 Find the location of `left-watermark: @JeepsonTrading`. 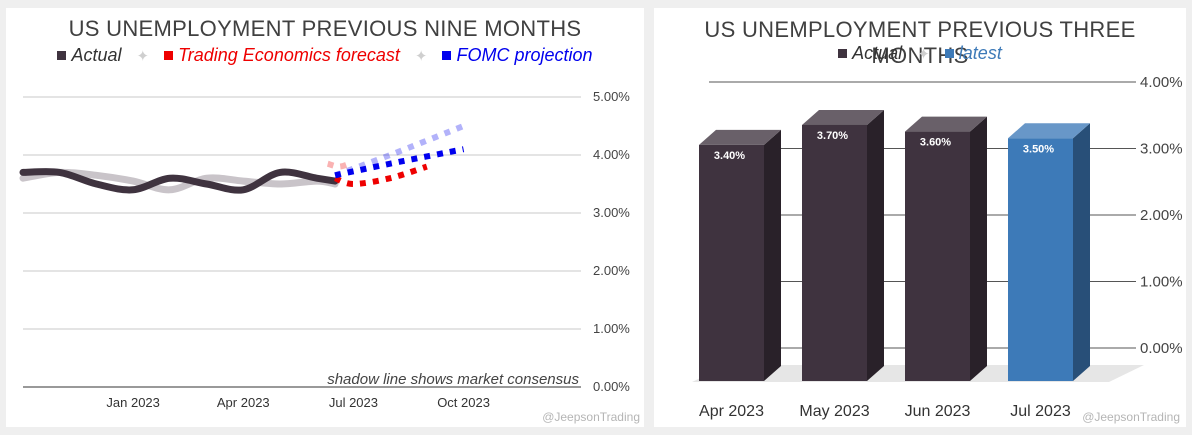

left-watermark: @JeepsonTrading is located at coordinates (591, 417).